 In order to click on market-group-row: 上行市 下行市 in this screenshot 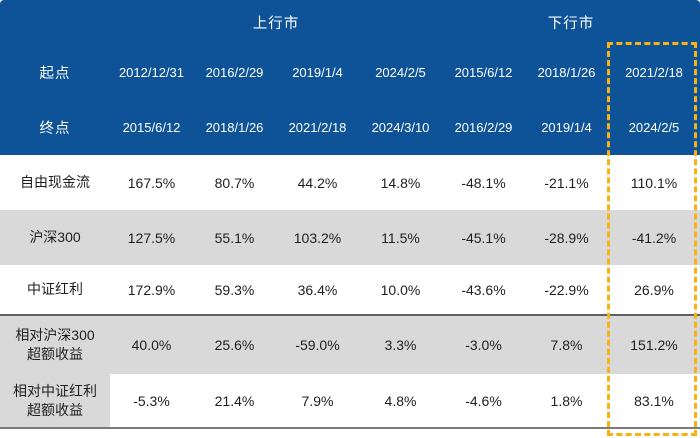, I will do `click(350, 22)`.